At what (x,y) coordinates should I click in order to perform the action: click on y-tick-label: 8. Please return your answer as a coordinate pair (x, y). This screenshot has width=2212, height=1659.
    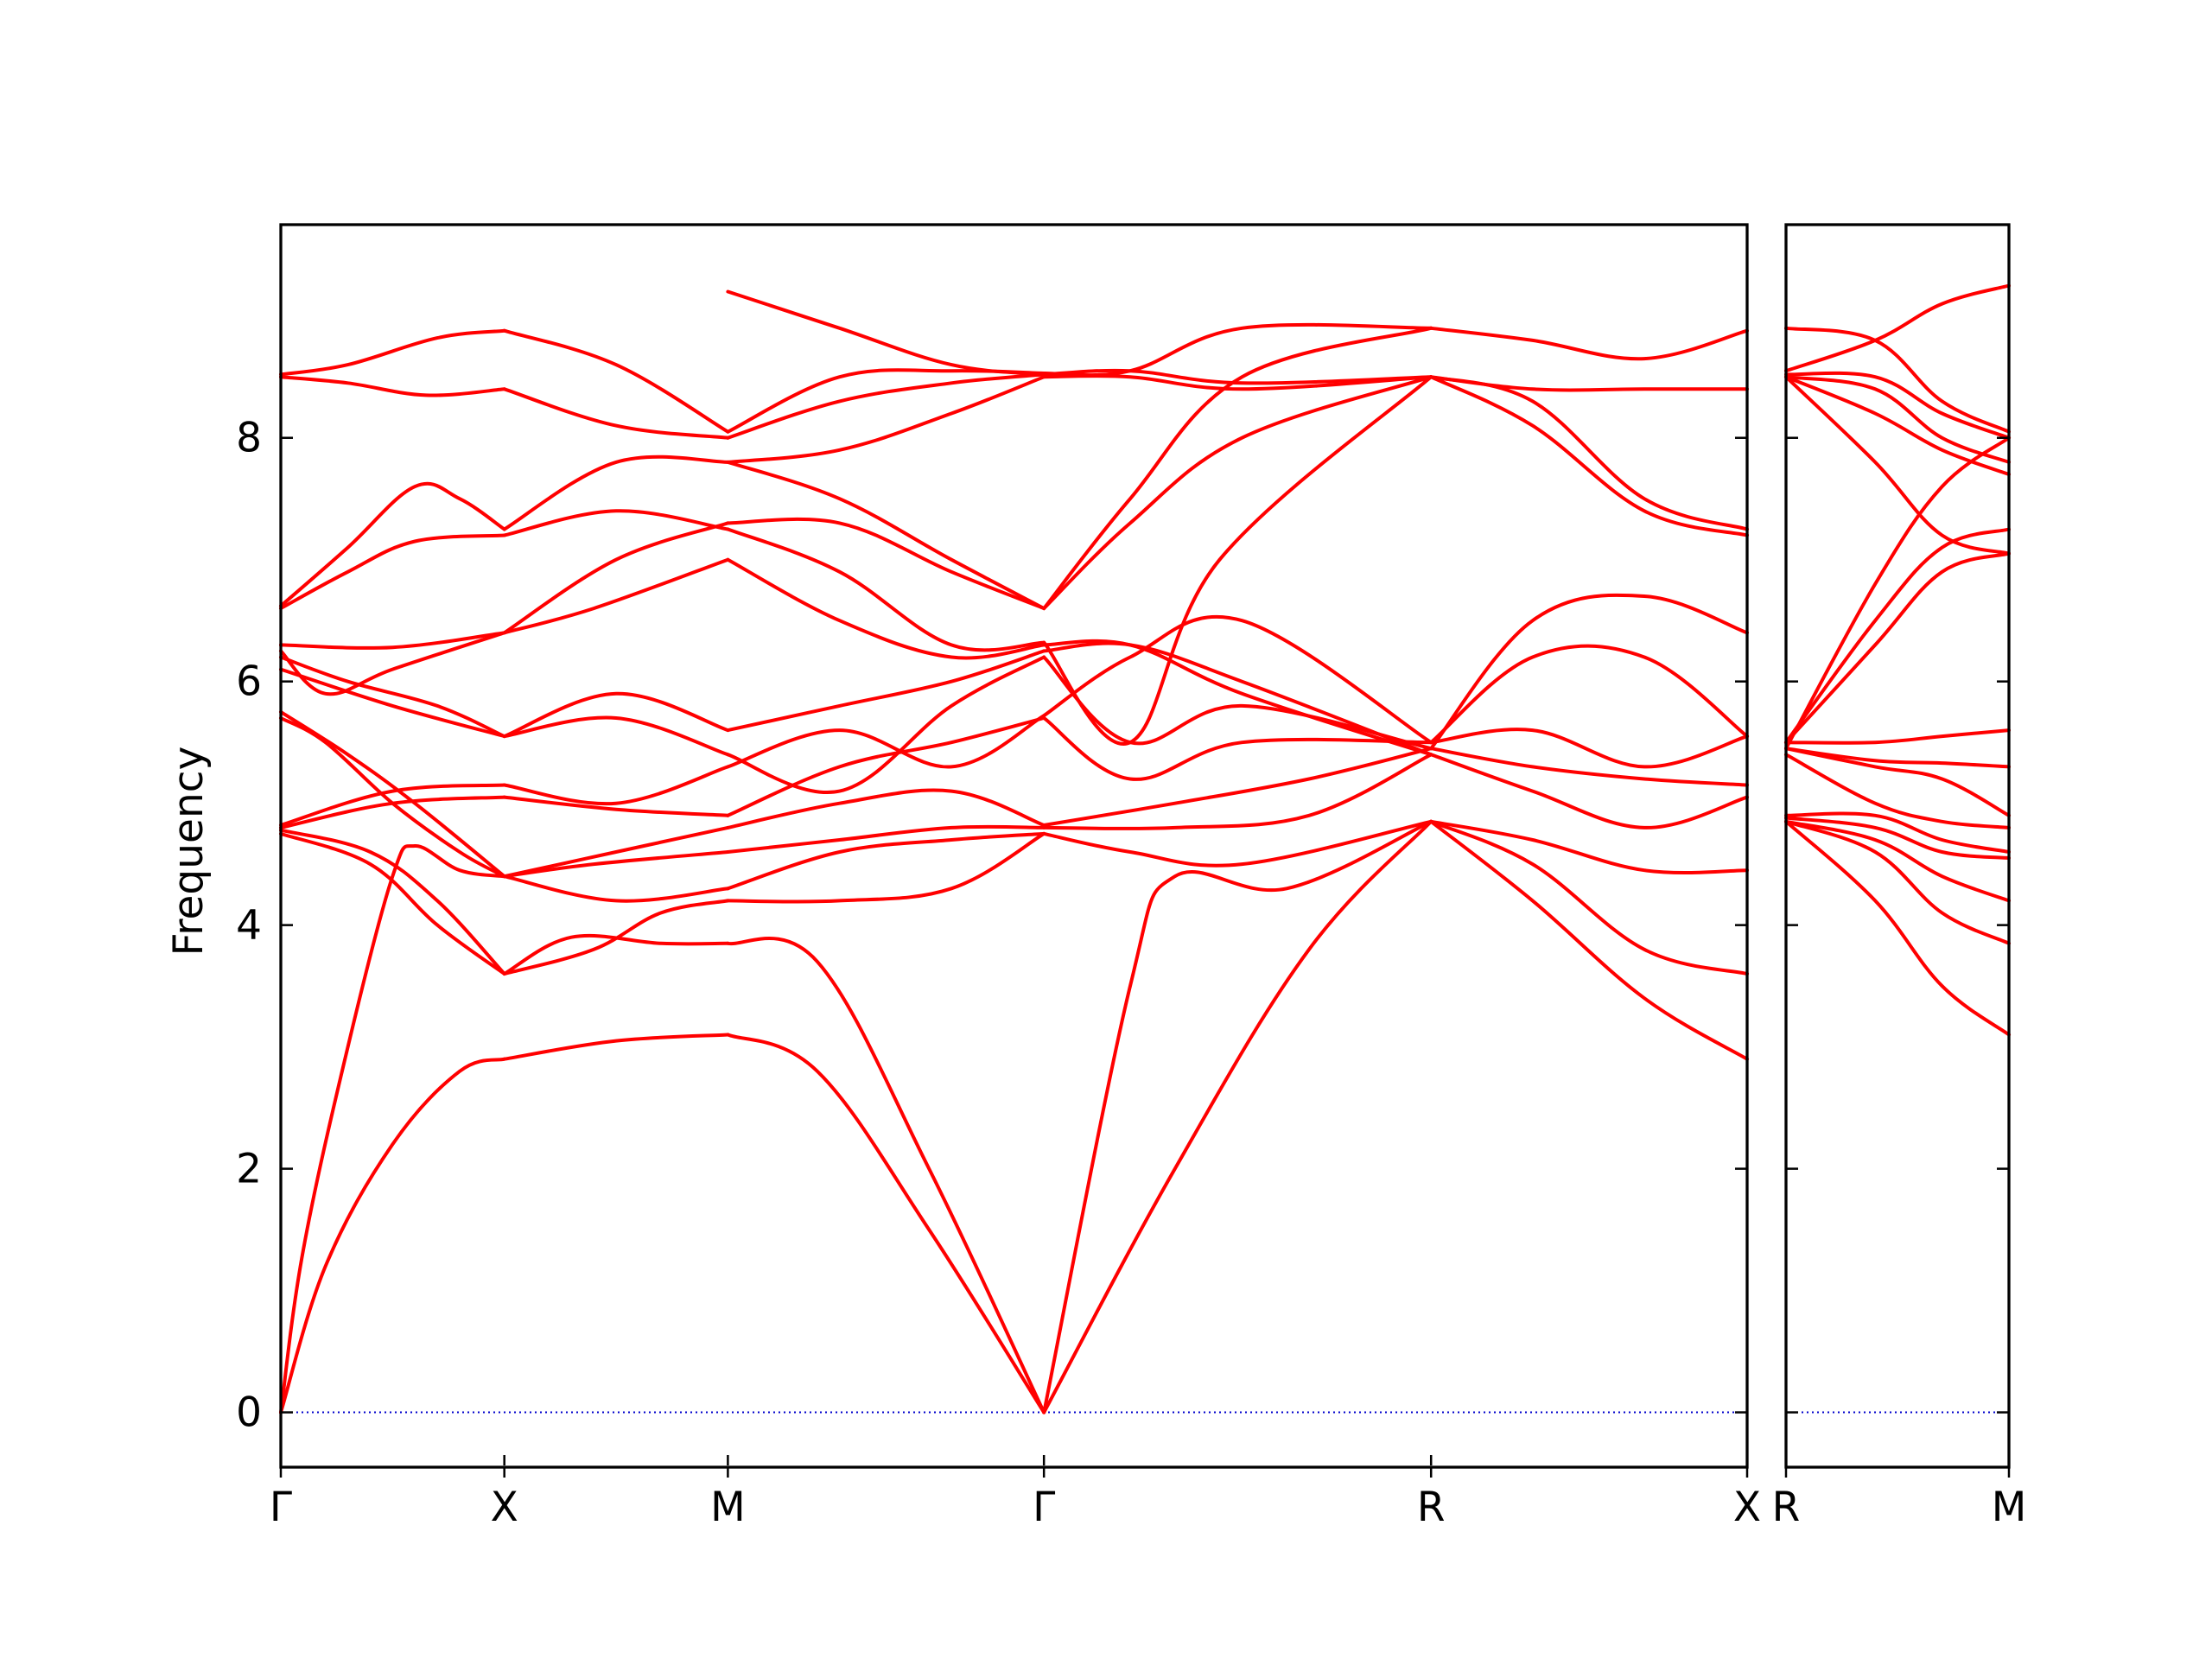
    Looking at the image, I should click on (249, 438).